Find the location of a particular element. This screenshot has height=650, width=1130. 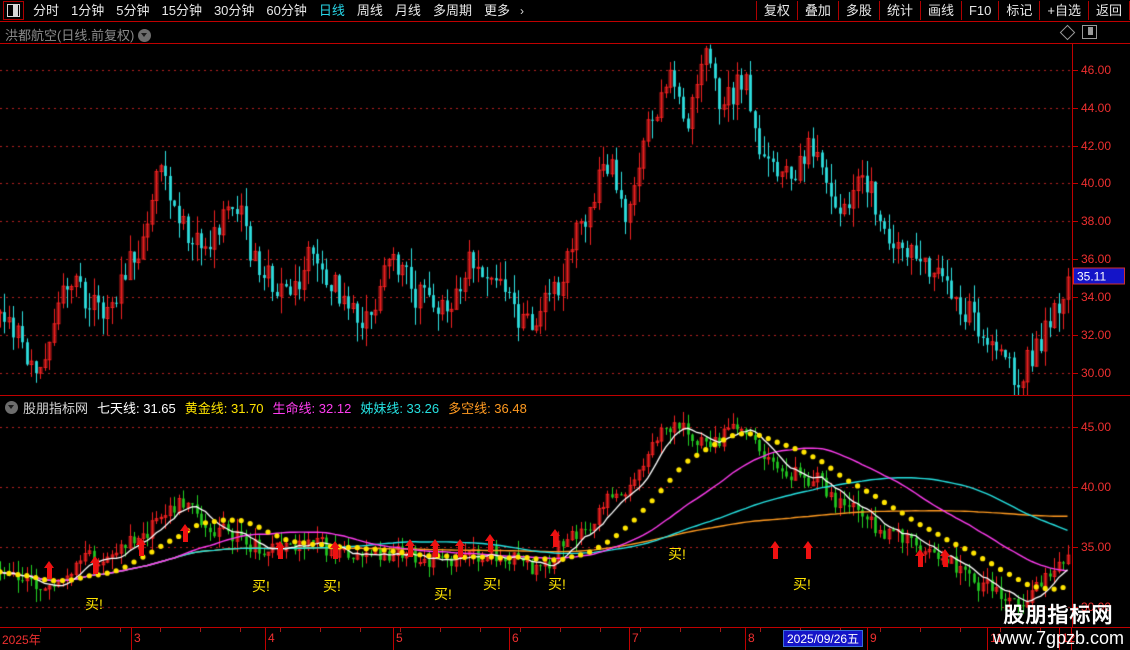

stock-title-row: 洪都航空(日线.前复权) is located at coordinates (78, 34).